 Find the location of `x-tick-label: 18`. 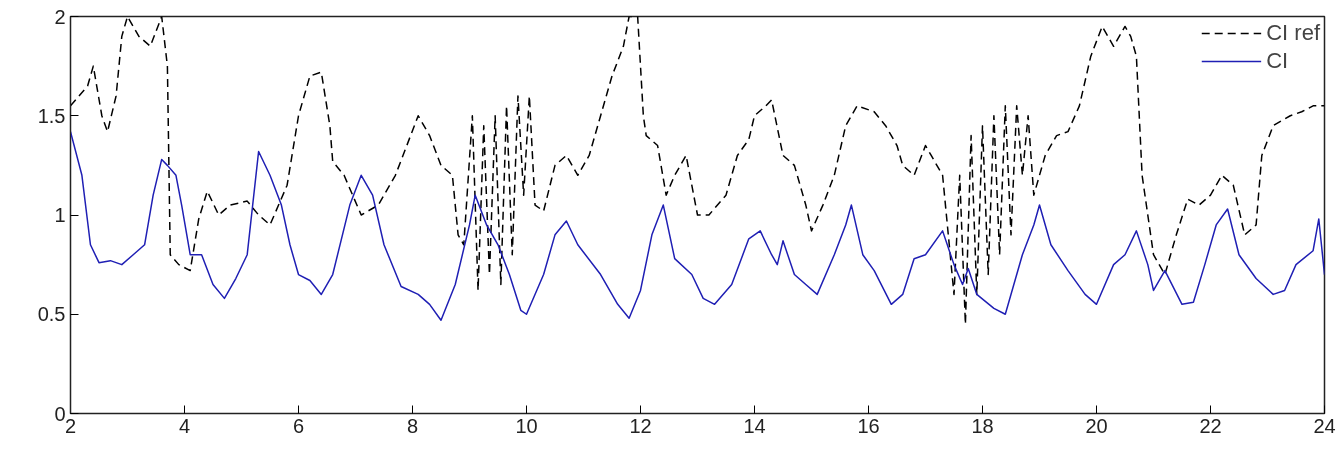

x-tick-label: 18 is located at coordinates (982, 425).